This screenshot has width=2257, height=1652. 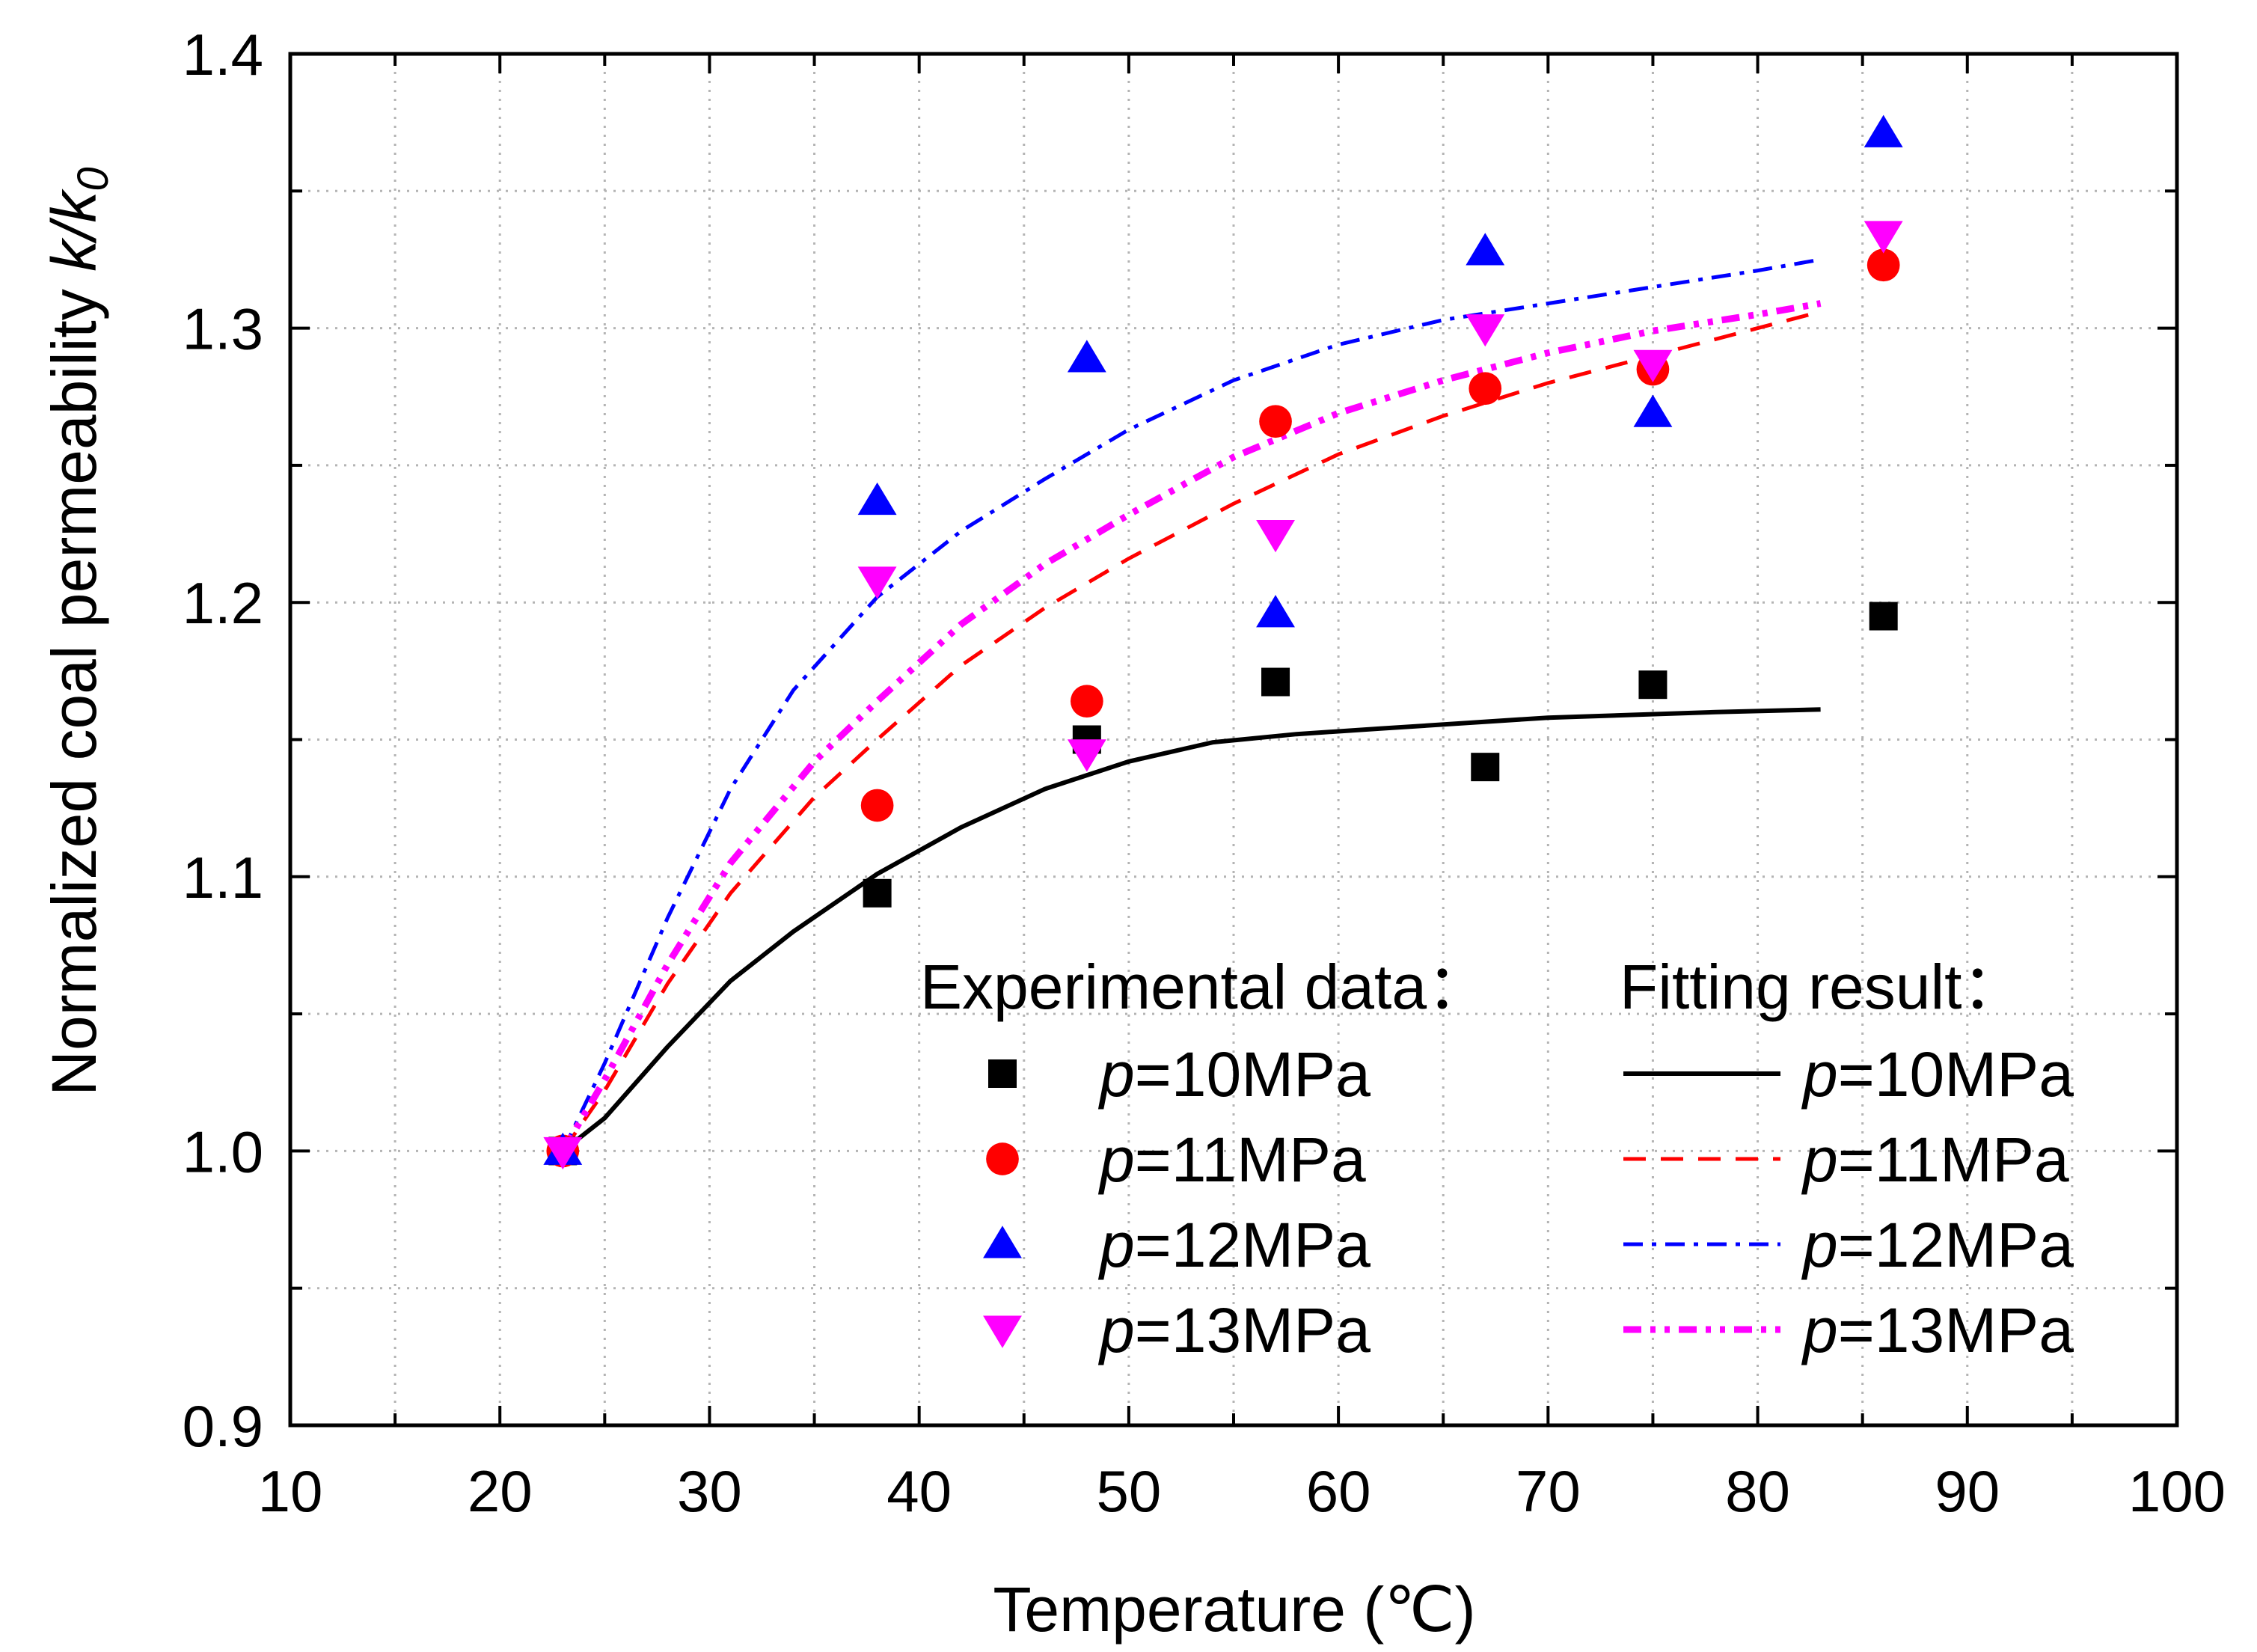 I want to click on x-tick-label: 60, so click(x=1338, y=1491).